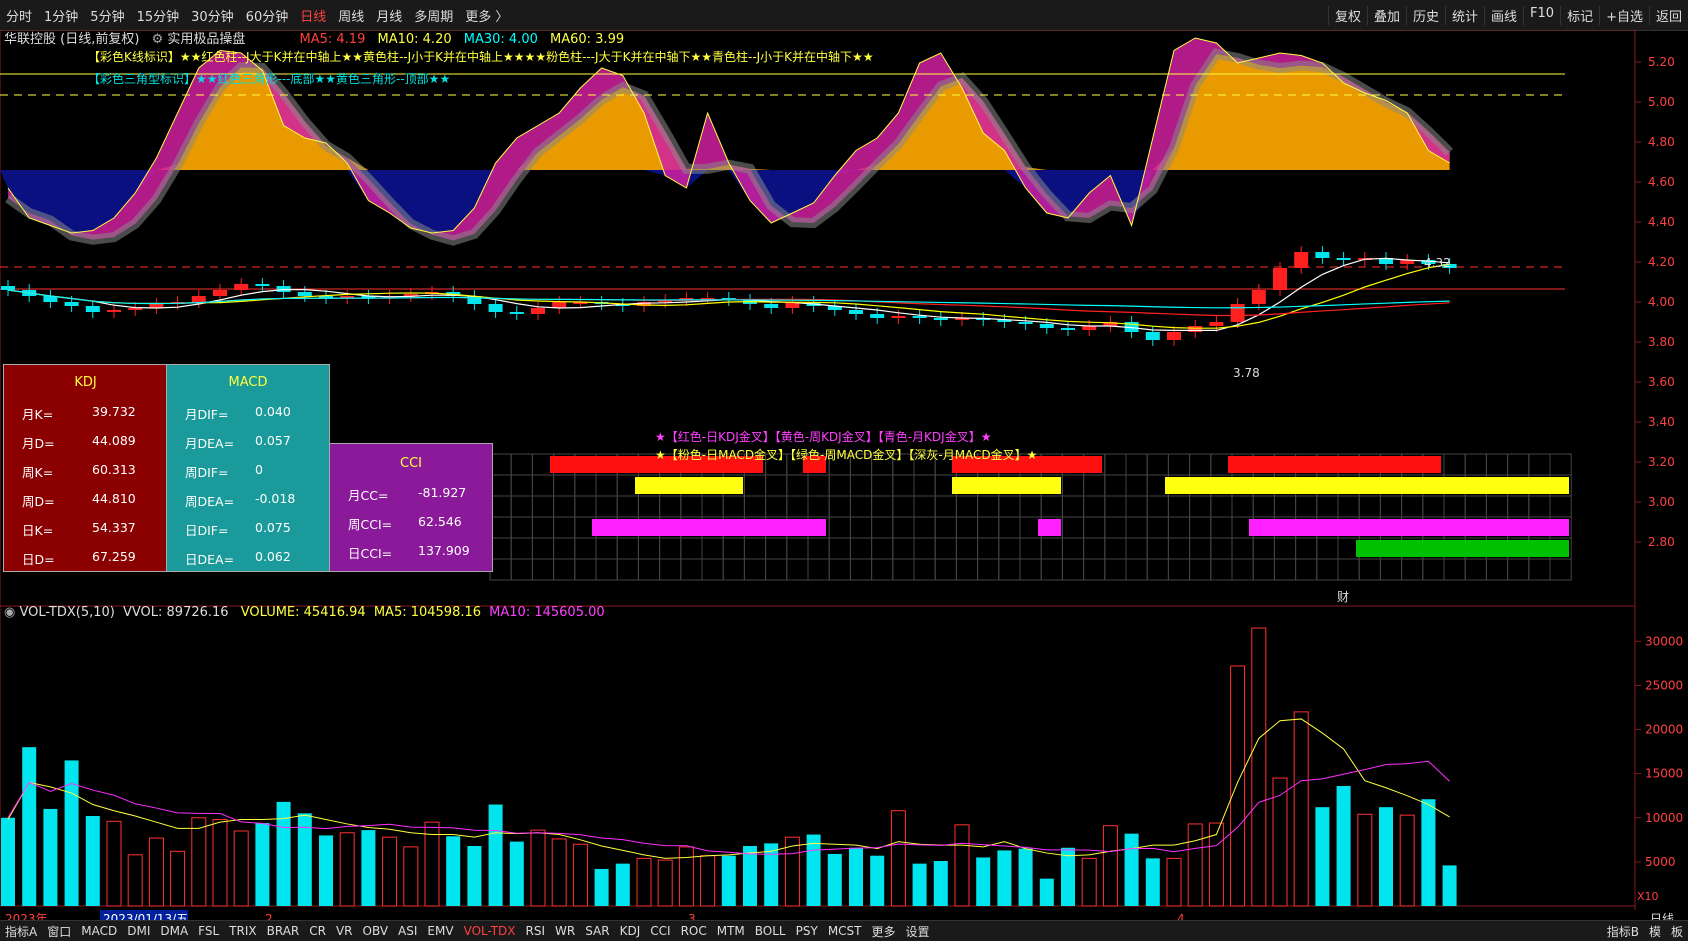 Image resolution: width=1688 pixels, height=941 pixels. What do you see at coordinates (411, 523) in the screenshot?
I see `cci-row: 周CCI= 62.546` at bounding box center [411, 523].